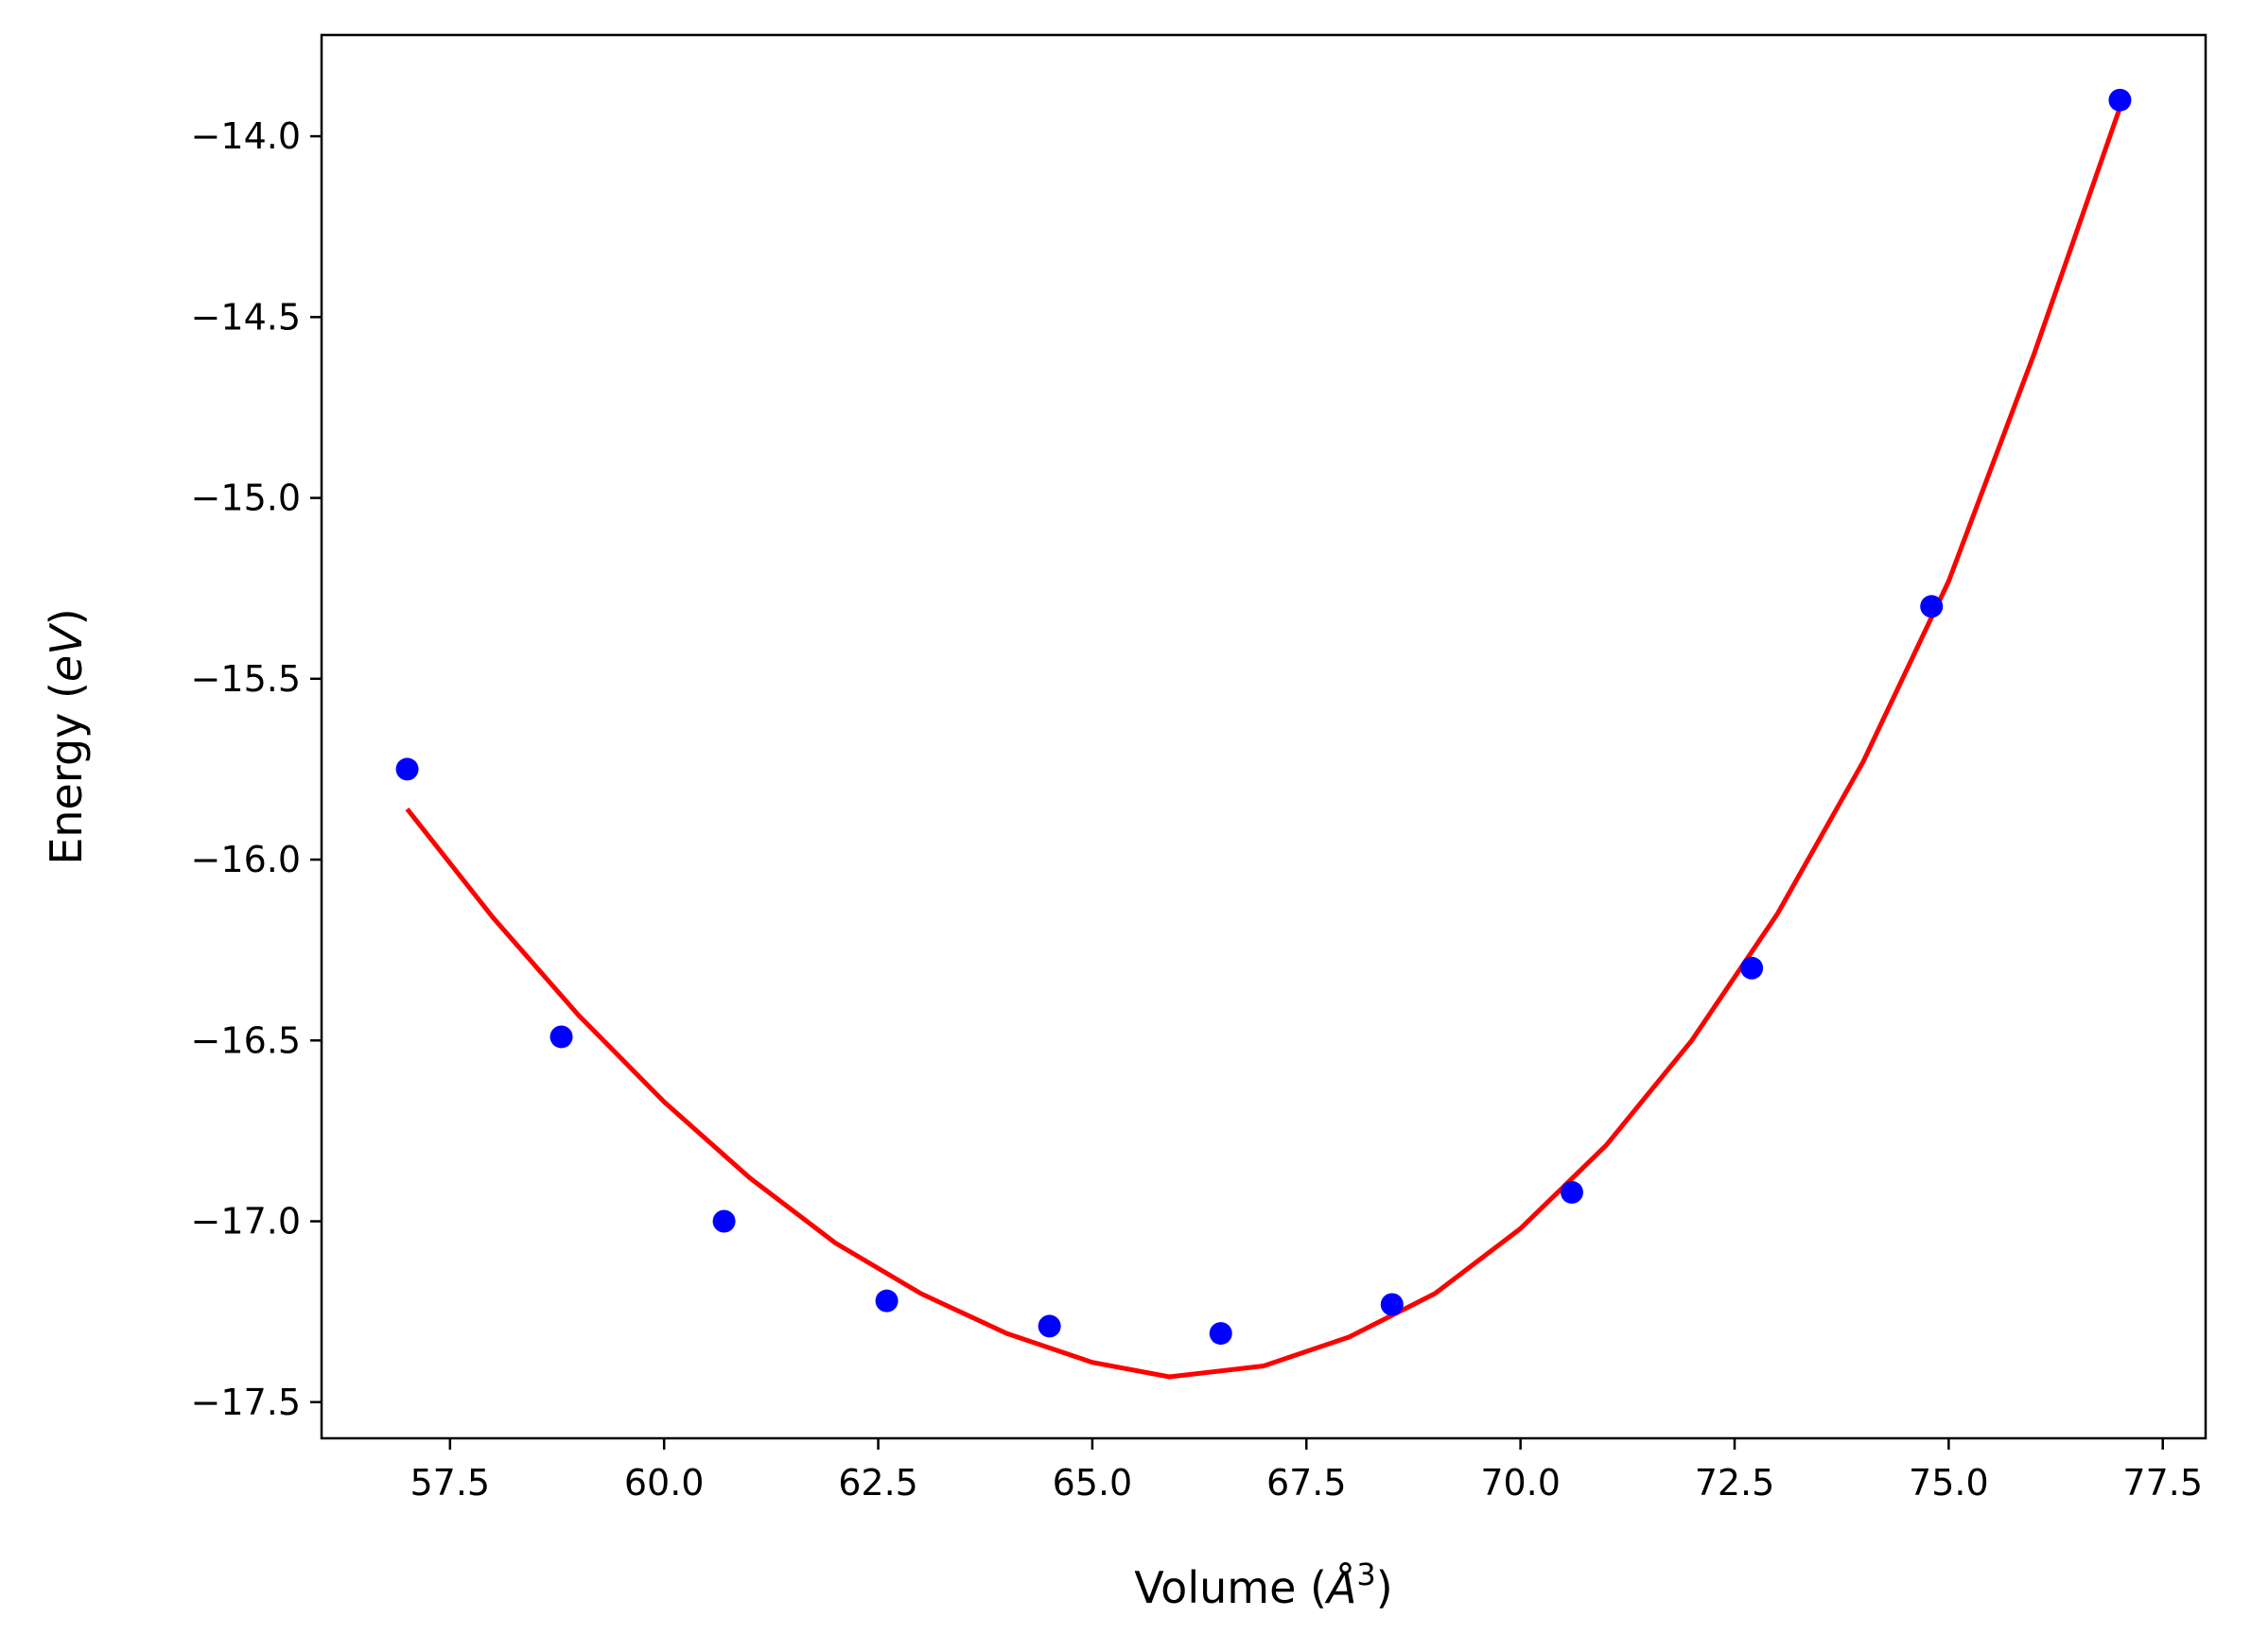 The width and height of the screenshot is (2251, 1652). What do you see at coordinates (2162, 1483) in the screenshot?
I see `x-tick-label: 77.5` at bounding box center [2162, 1483].